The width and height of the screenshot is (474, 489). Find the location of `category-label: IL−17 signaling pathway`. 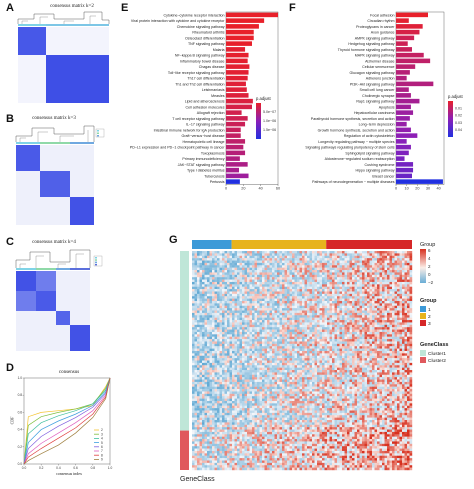

category-label: IL−17 signaling pathway is located at coordinates (205, 125).